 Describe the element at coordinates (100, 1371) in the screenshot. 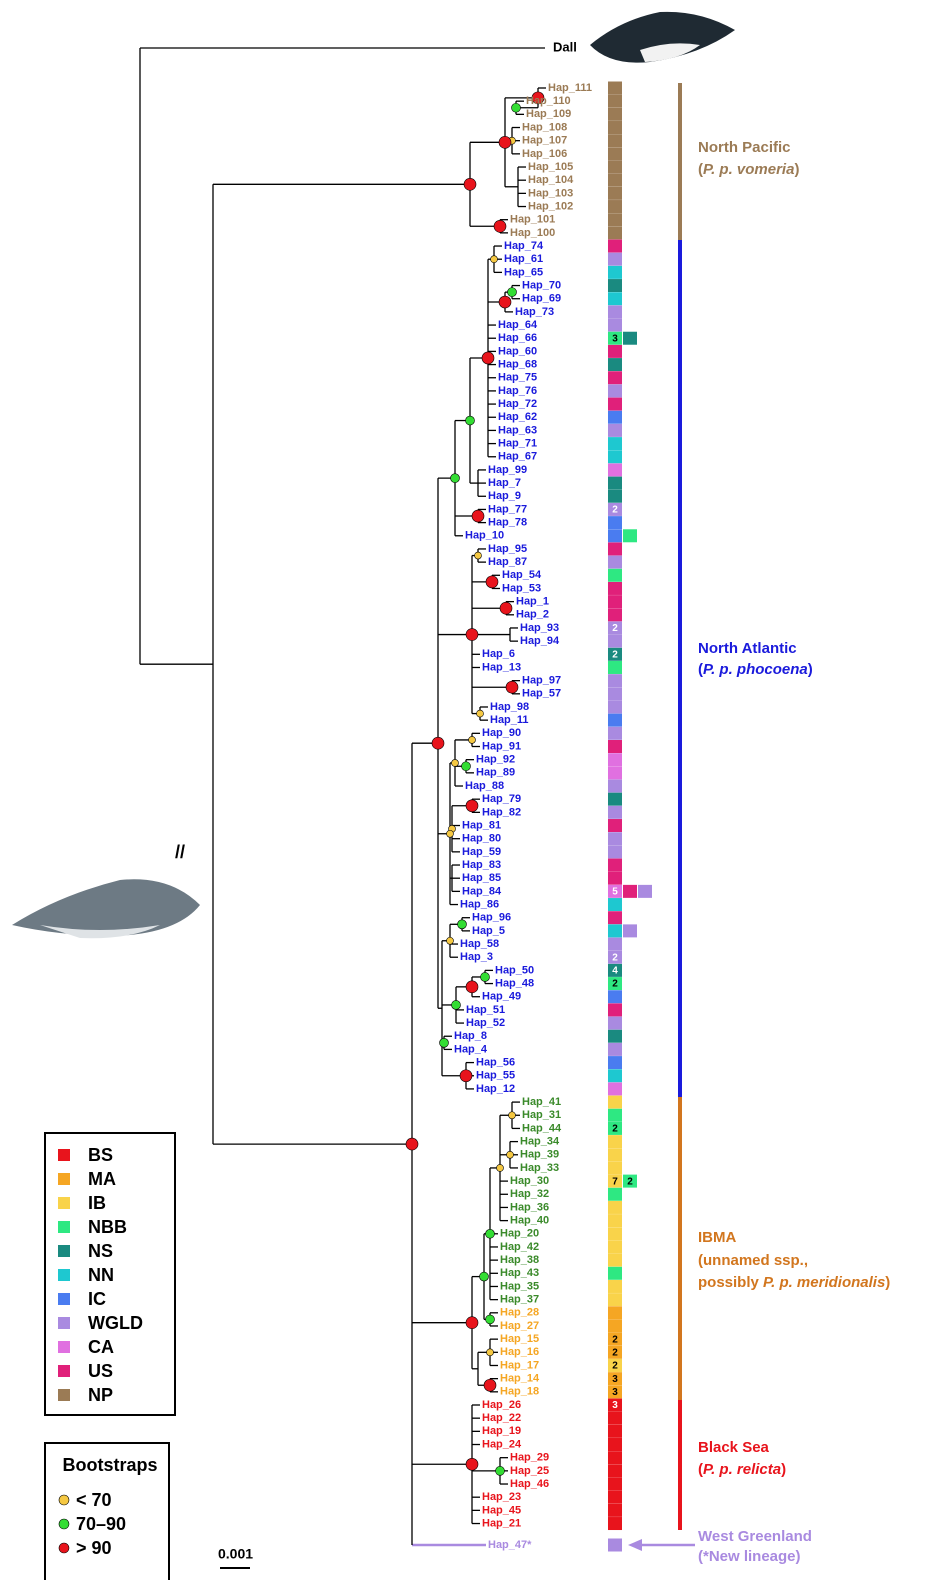

I see `legend-label: US` at that location.